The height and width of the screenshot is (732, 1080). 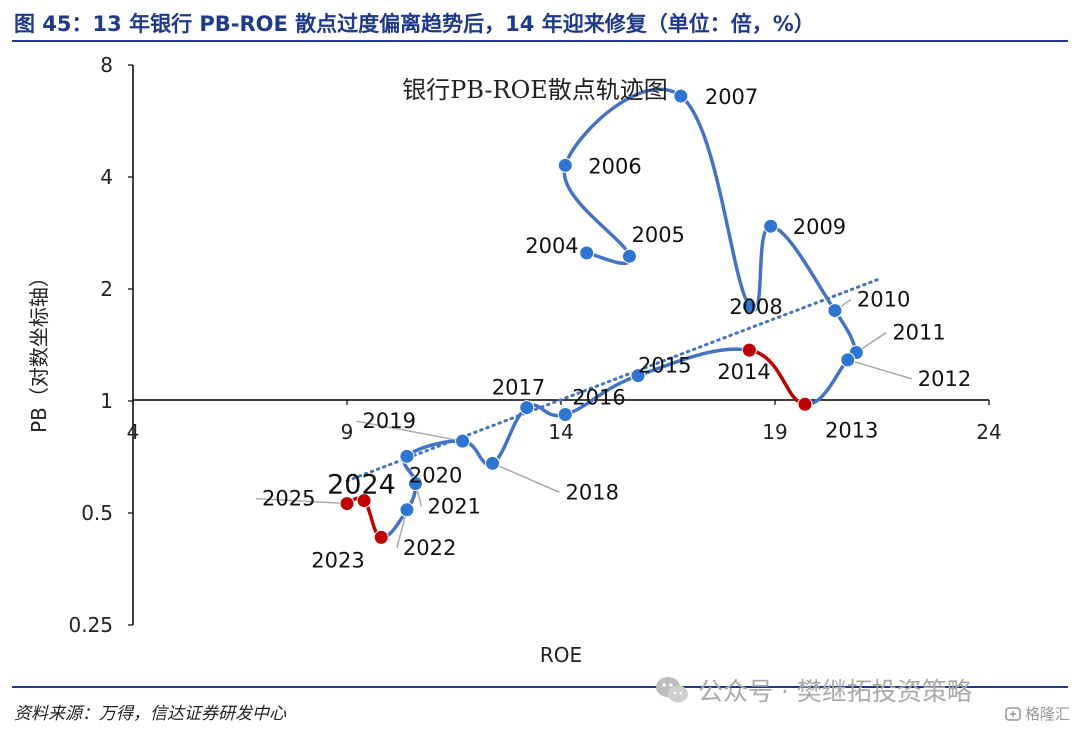 I want to click on brand-mark: 格隆汇, so click(x=1037, y=713).